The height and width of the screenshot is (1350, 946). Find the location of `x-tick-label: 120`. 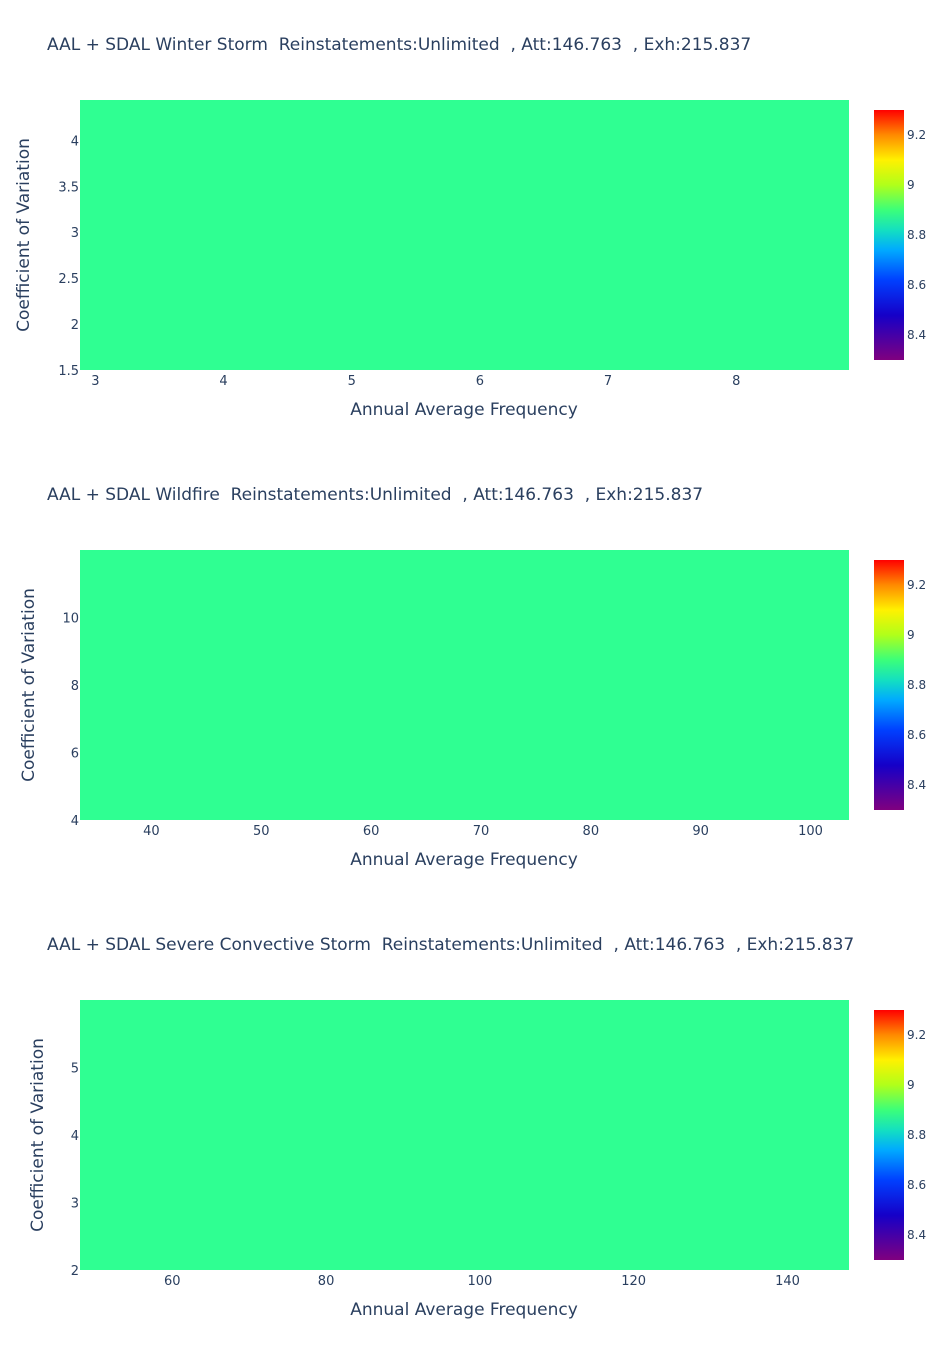

x-tick-label: 120 is located at coordinates (633, 1281).